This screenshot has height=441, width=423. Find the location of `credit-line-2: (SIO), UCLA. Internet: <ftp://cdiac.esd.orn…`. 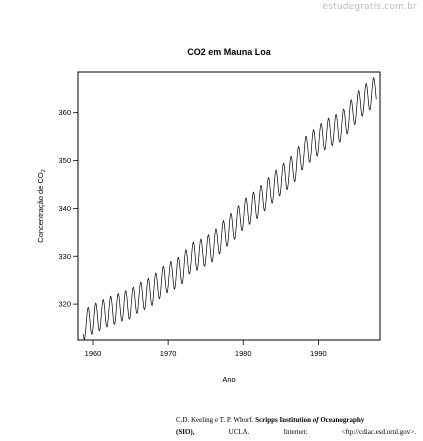

credit-line-2: (SIO), UCLA. Internet: <ftp://cdiac.esd.orn… is located at coordinates (296, 432).